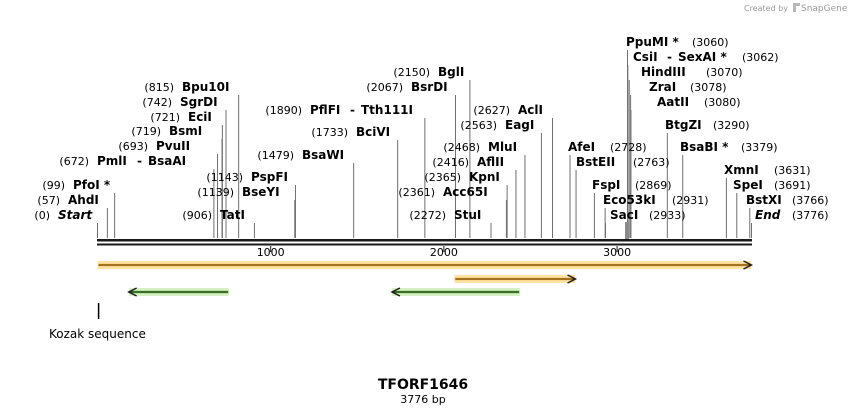  Describe the element at coordinates (690, 200) in the screenshot. I see `site-pos-eco53ki: (2931)` at that location.